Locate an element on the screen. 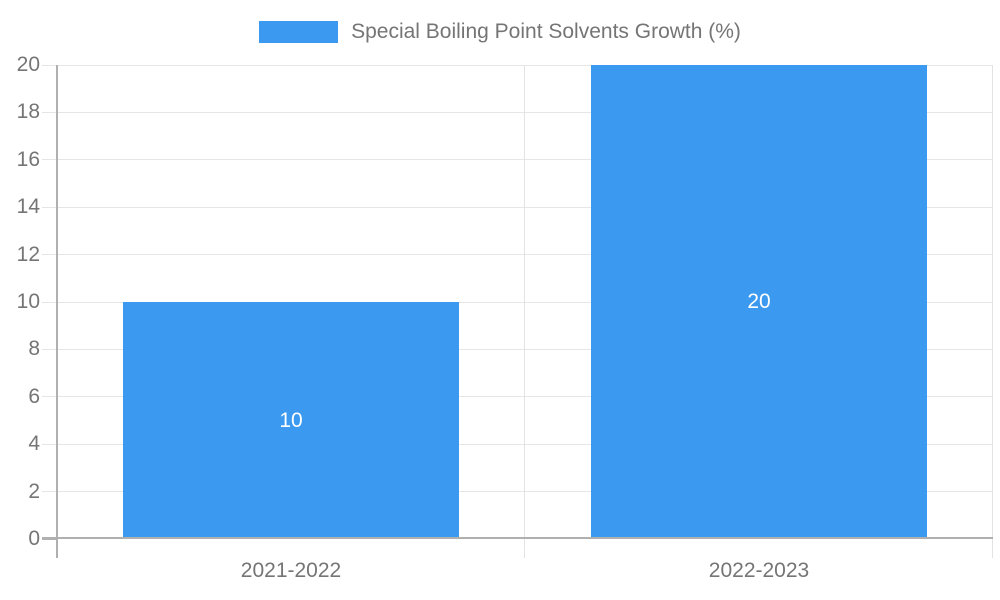  y-axis-tick-label: 16 is located at coordinates (28, 159).